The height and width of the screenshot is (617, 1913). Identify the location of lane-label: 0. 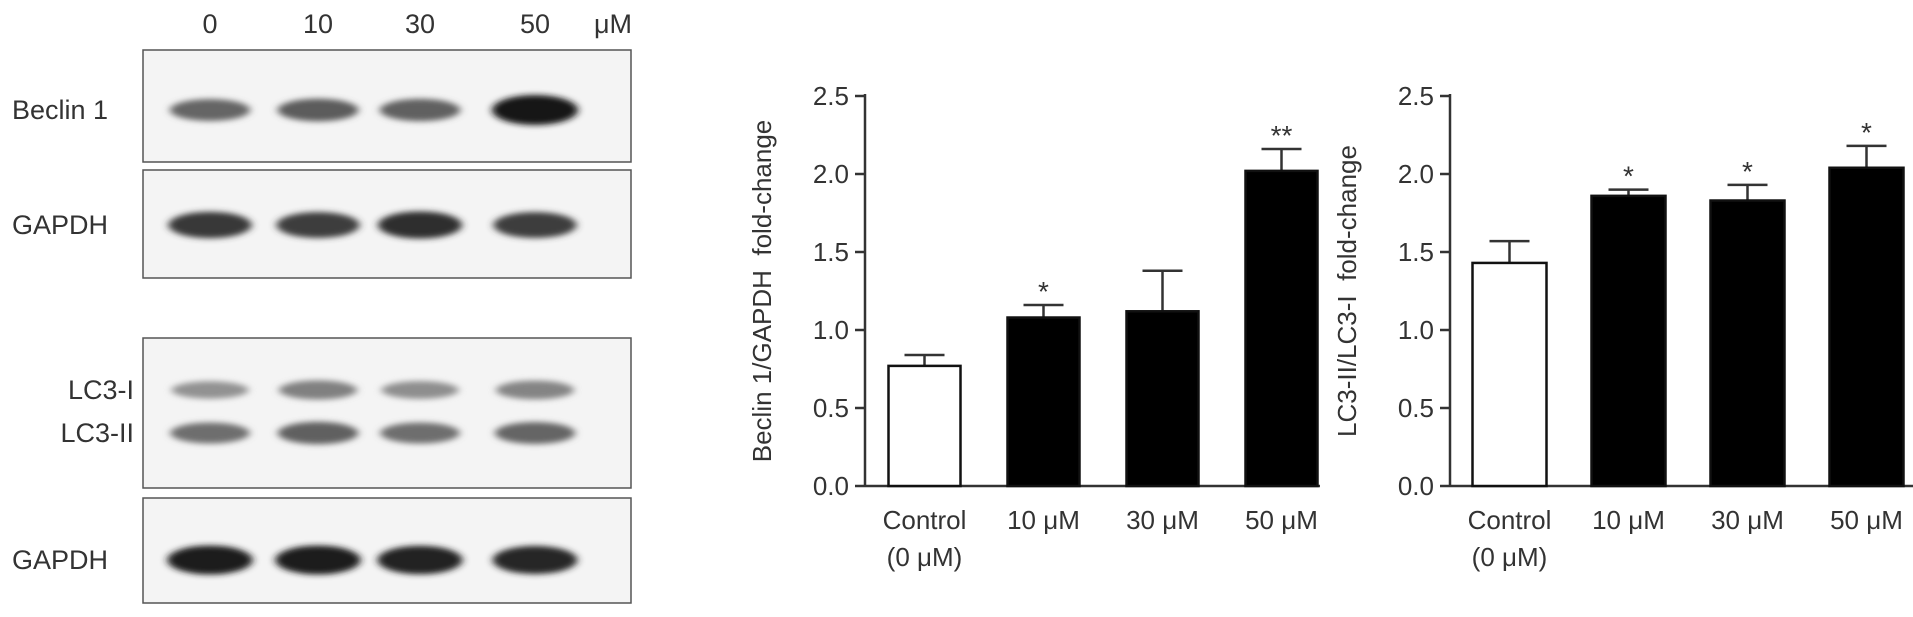
(209, 24).